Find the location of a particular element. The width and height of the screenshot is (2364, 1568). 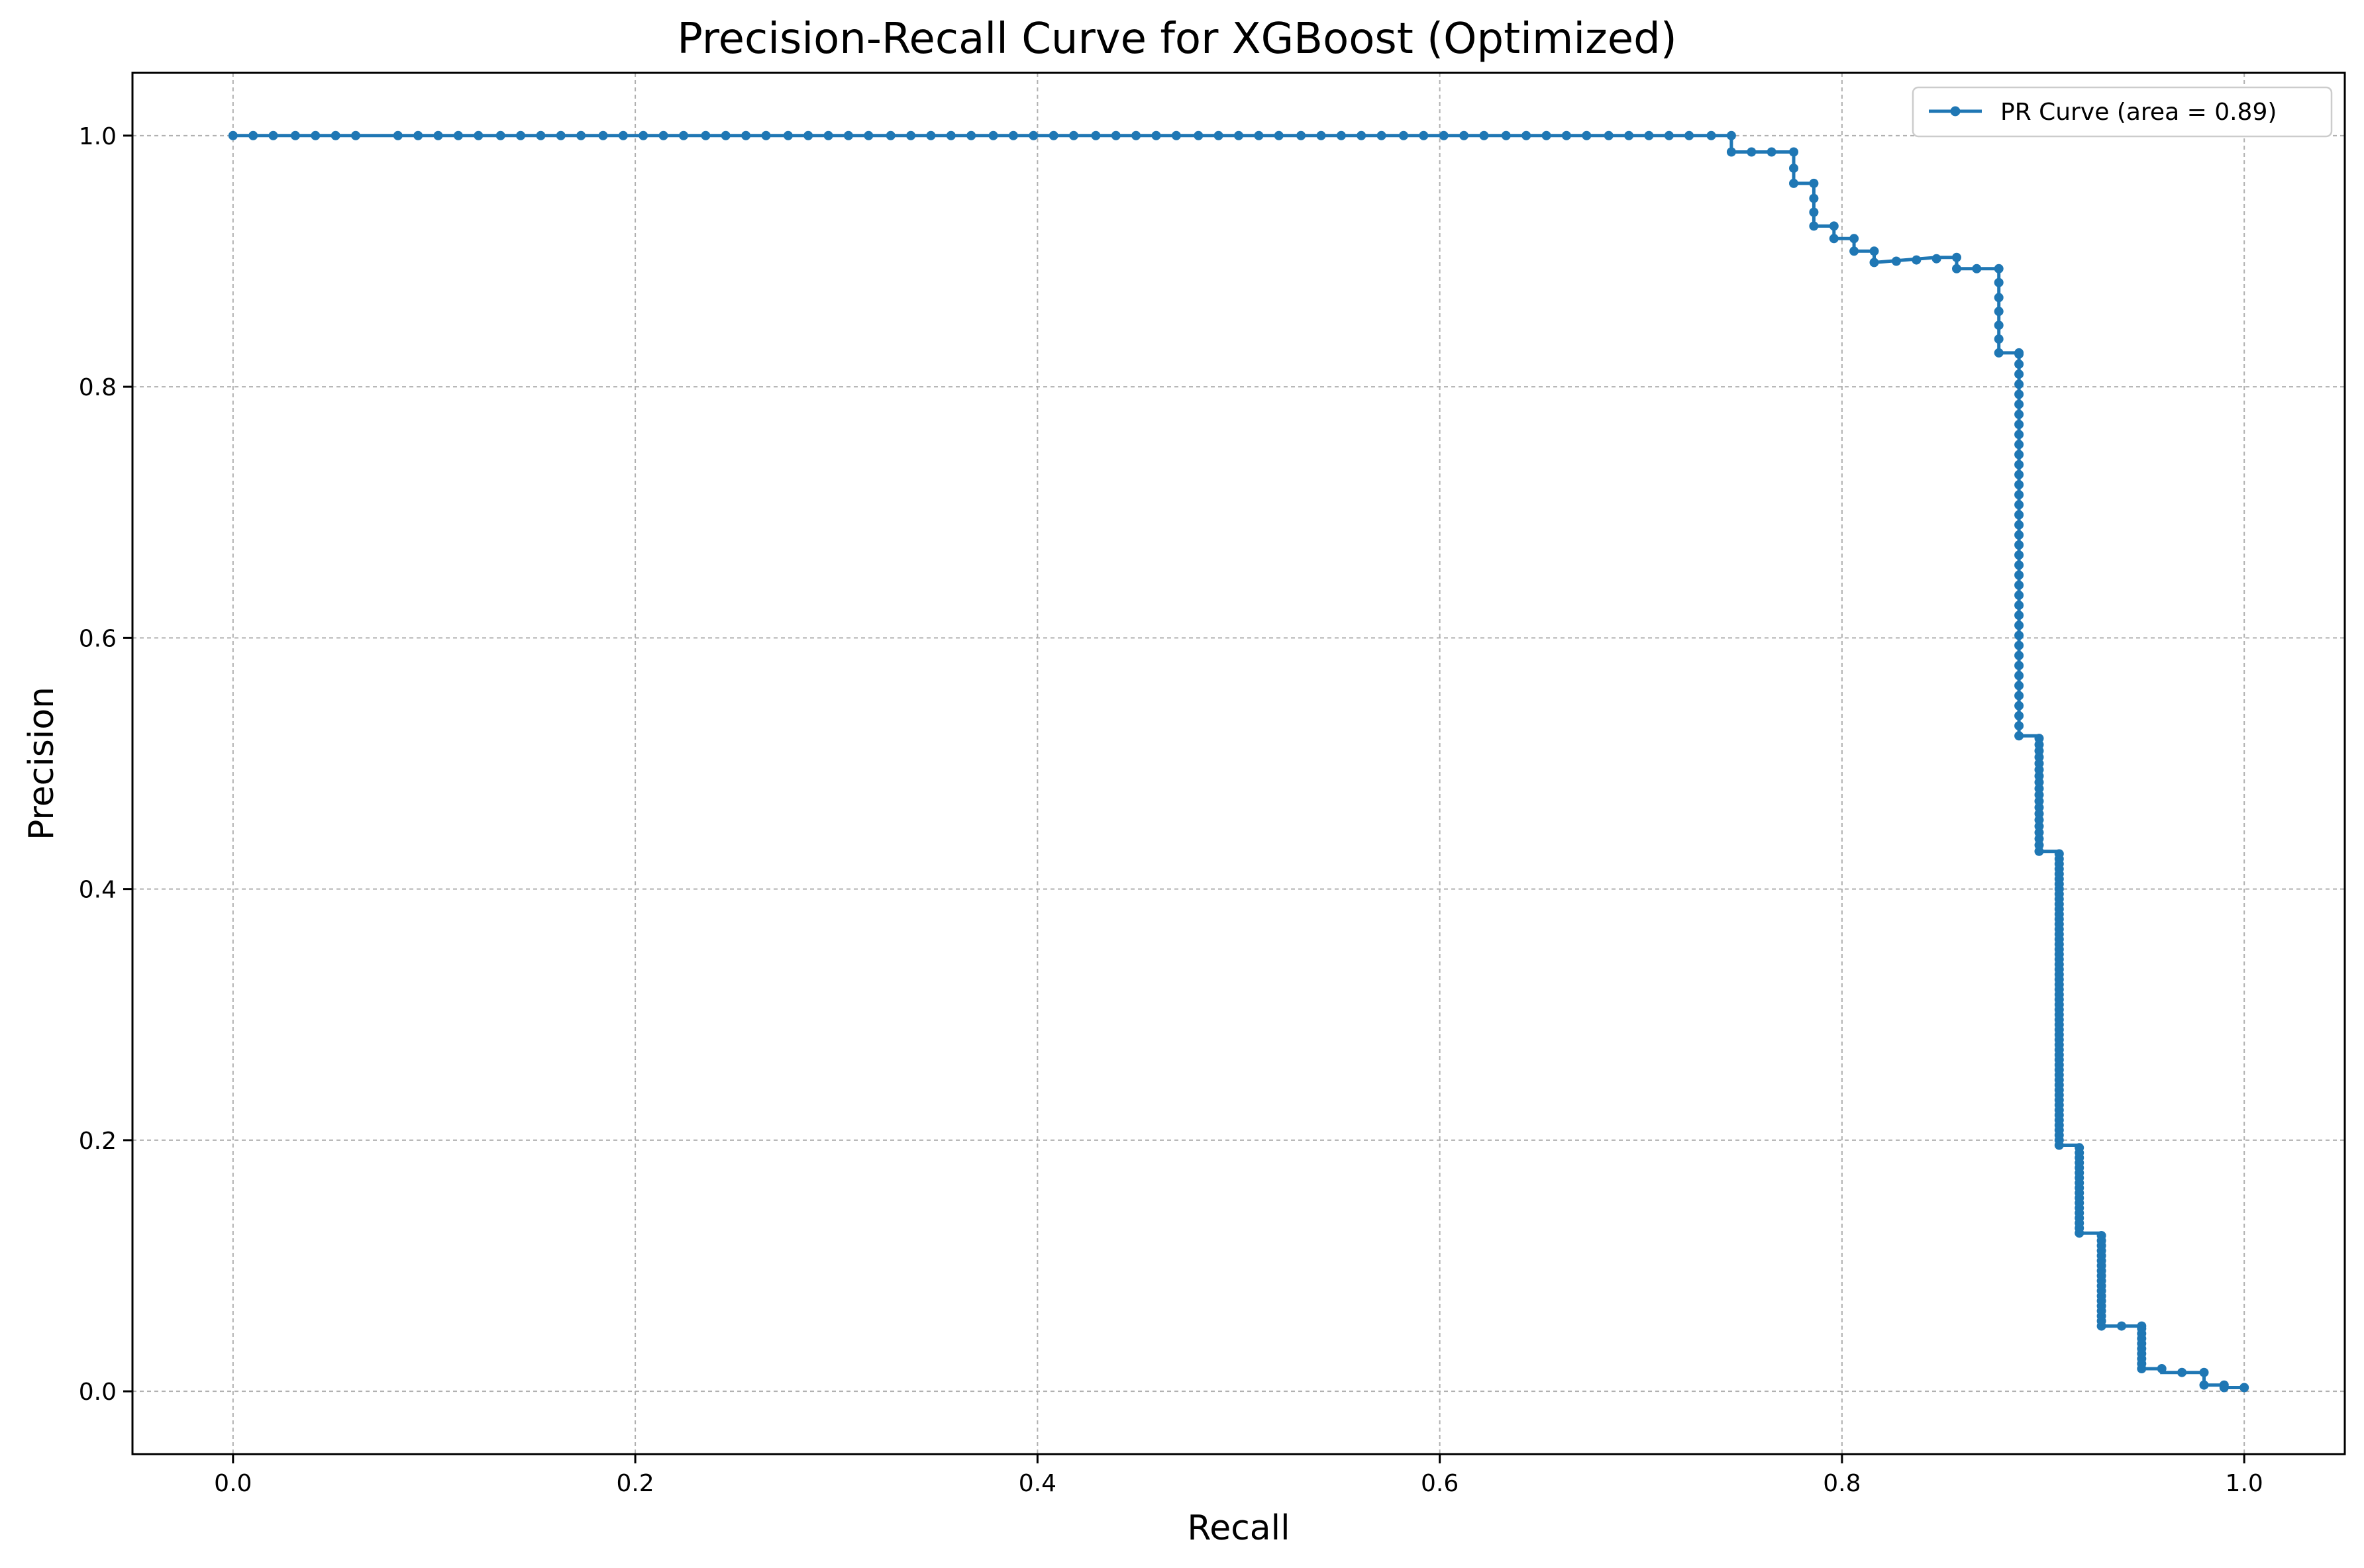

legend-label: PR Curve (area = 0.89) is located at coordinates (2139, 112).